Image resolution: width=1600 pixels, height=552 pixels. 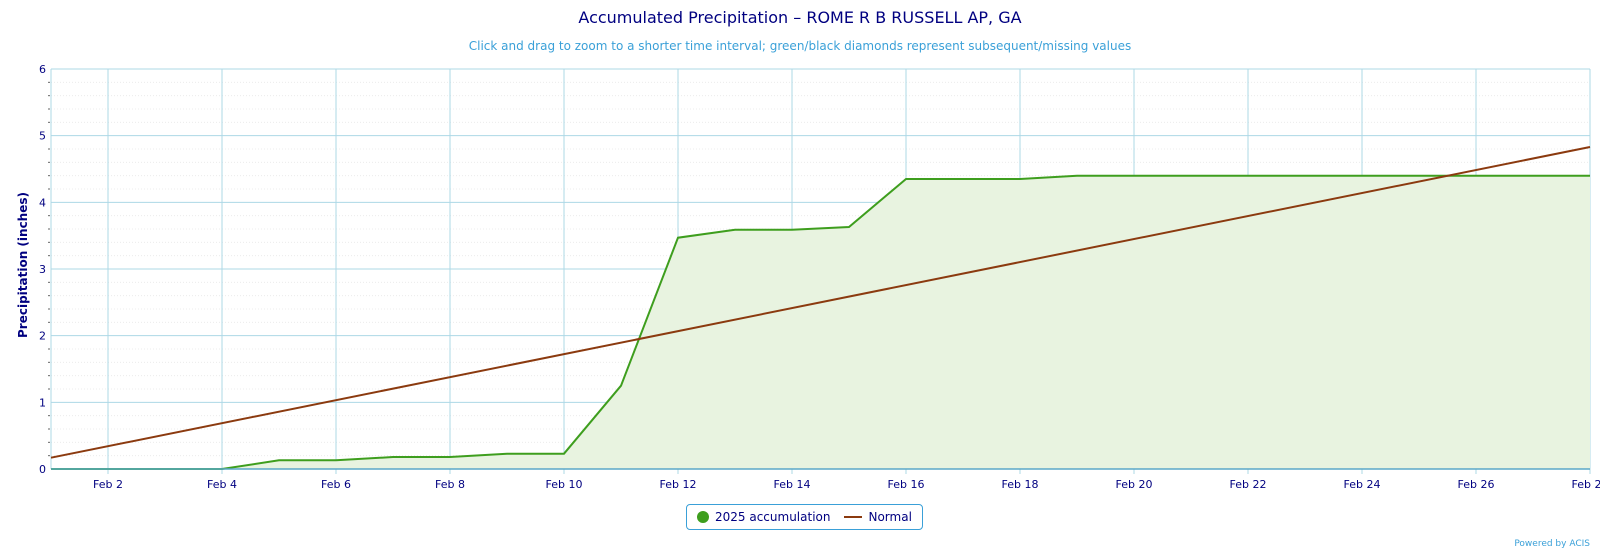 I want to click on y-tick-label: 2, so click(x=42, y=336).